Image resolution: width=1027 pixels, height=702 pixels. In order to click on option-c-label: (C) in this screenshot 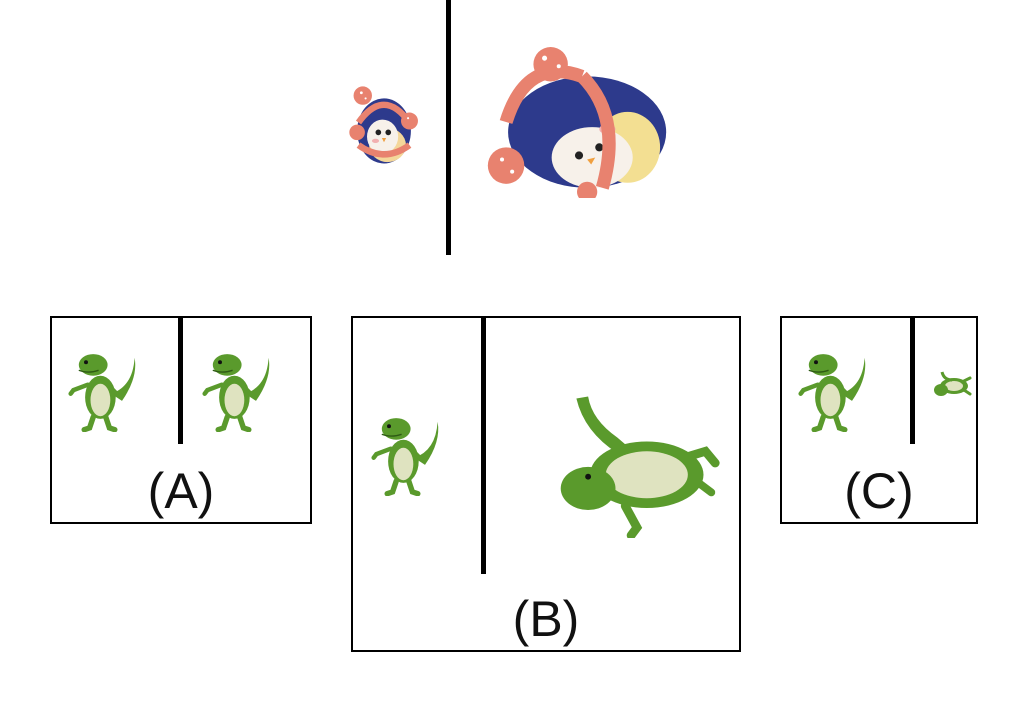, I will do `click(879, 491)`.